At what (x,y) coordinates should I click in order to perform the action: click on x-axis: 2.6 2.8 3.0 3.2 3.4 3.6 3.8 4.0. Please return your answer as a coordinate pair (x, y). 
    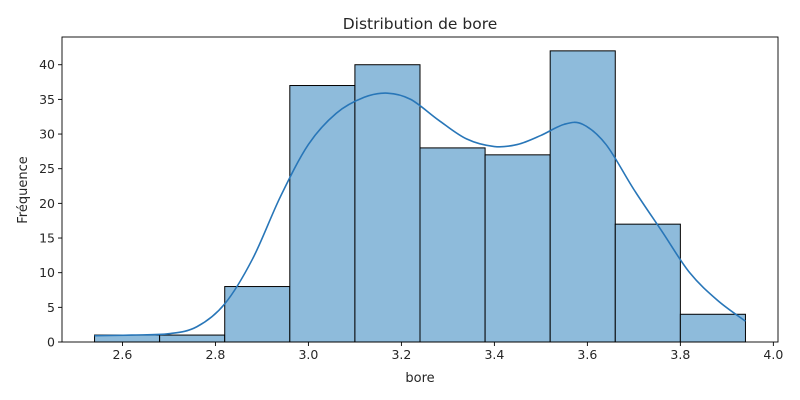
    Looking at the image, I should click on (447, 352).